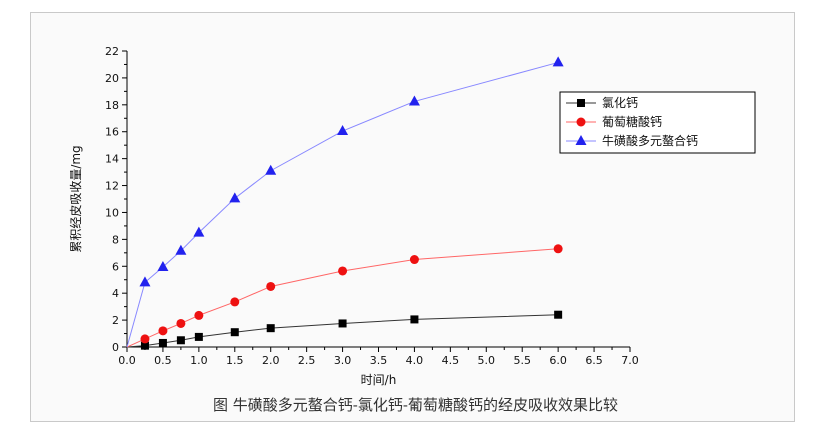 This screenshot has width=831, height=422. What do you see at coordinates (630, 360) in the screenshot?
I see `x-tick-label: 7.0` at bounding box center [630, 360].